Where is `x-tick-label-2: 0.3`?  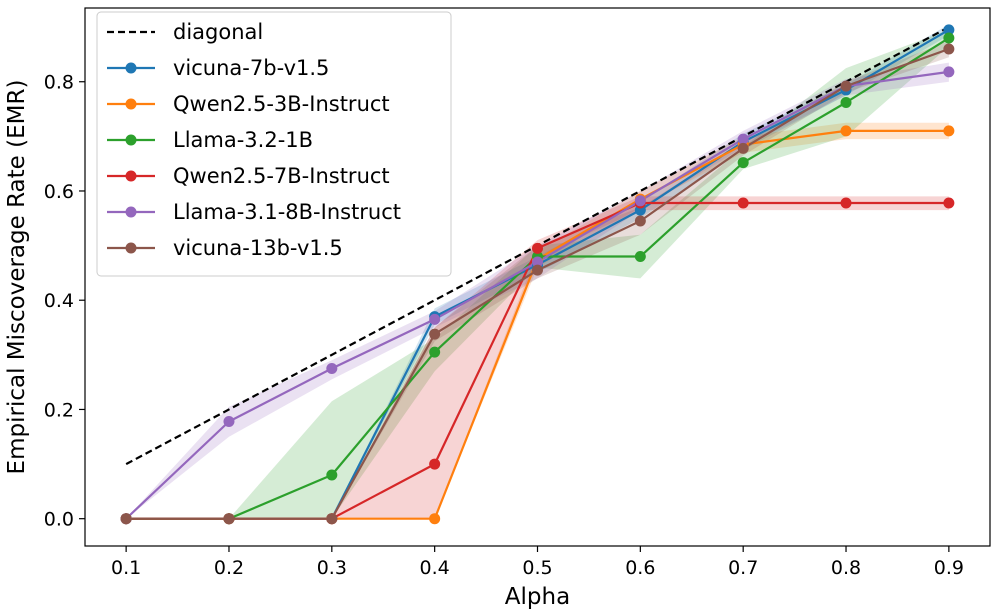
x-tick-label-2: 0.3 is located at coordinates (332, 568).